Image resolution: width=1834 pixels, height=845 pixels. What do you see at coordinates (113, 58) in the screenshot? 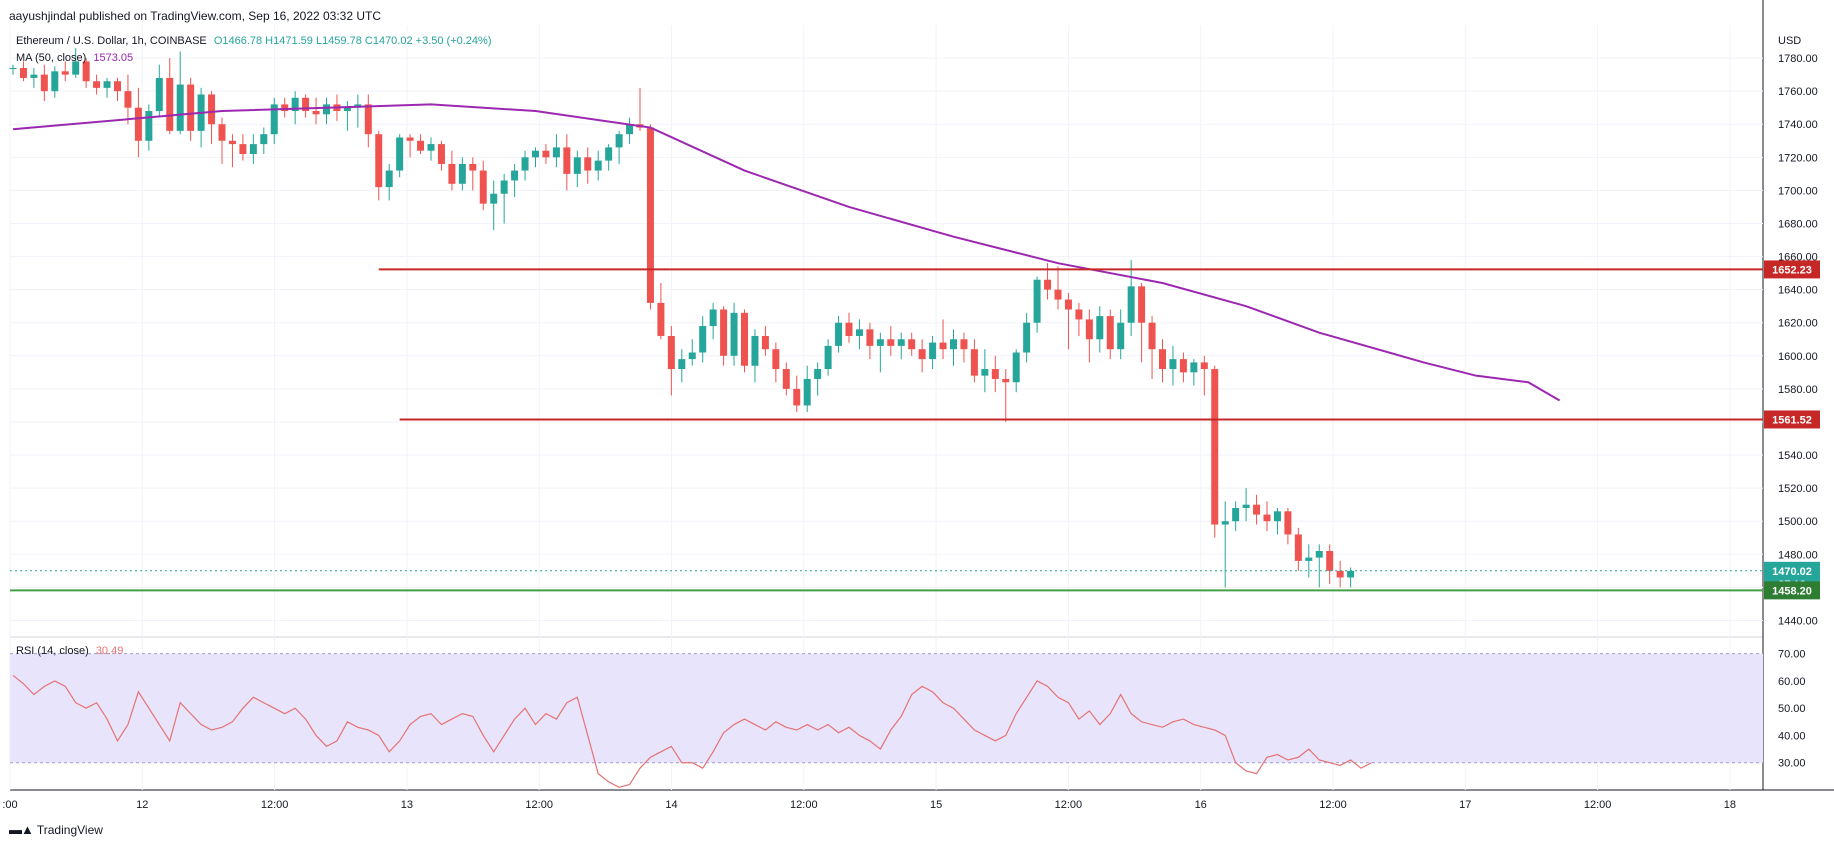
I see `ma-value: 1573.05` at bounding box center [113, 58].